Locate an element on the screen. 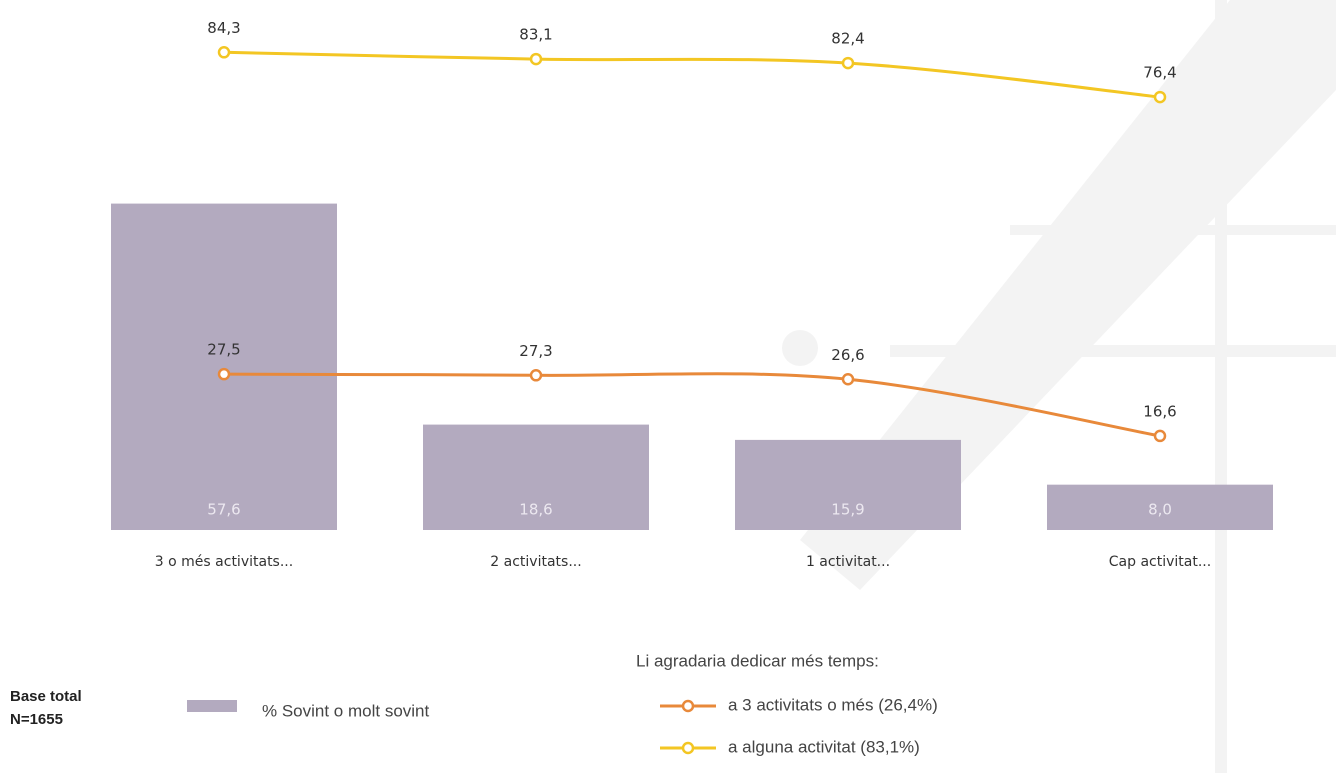 This screenshot has height=773, width=1336. point-value-label: 84,3 is located at coordinates (223, 28).